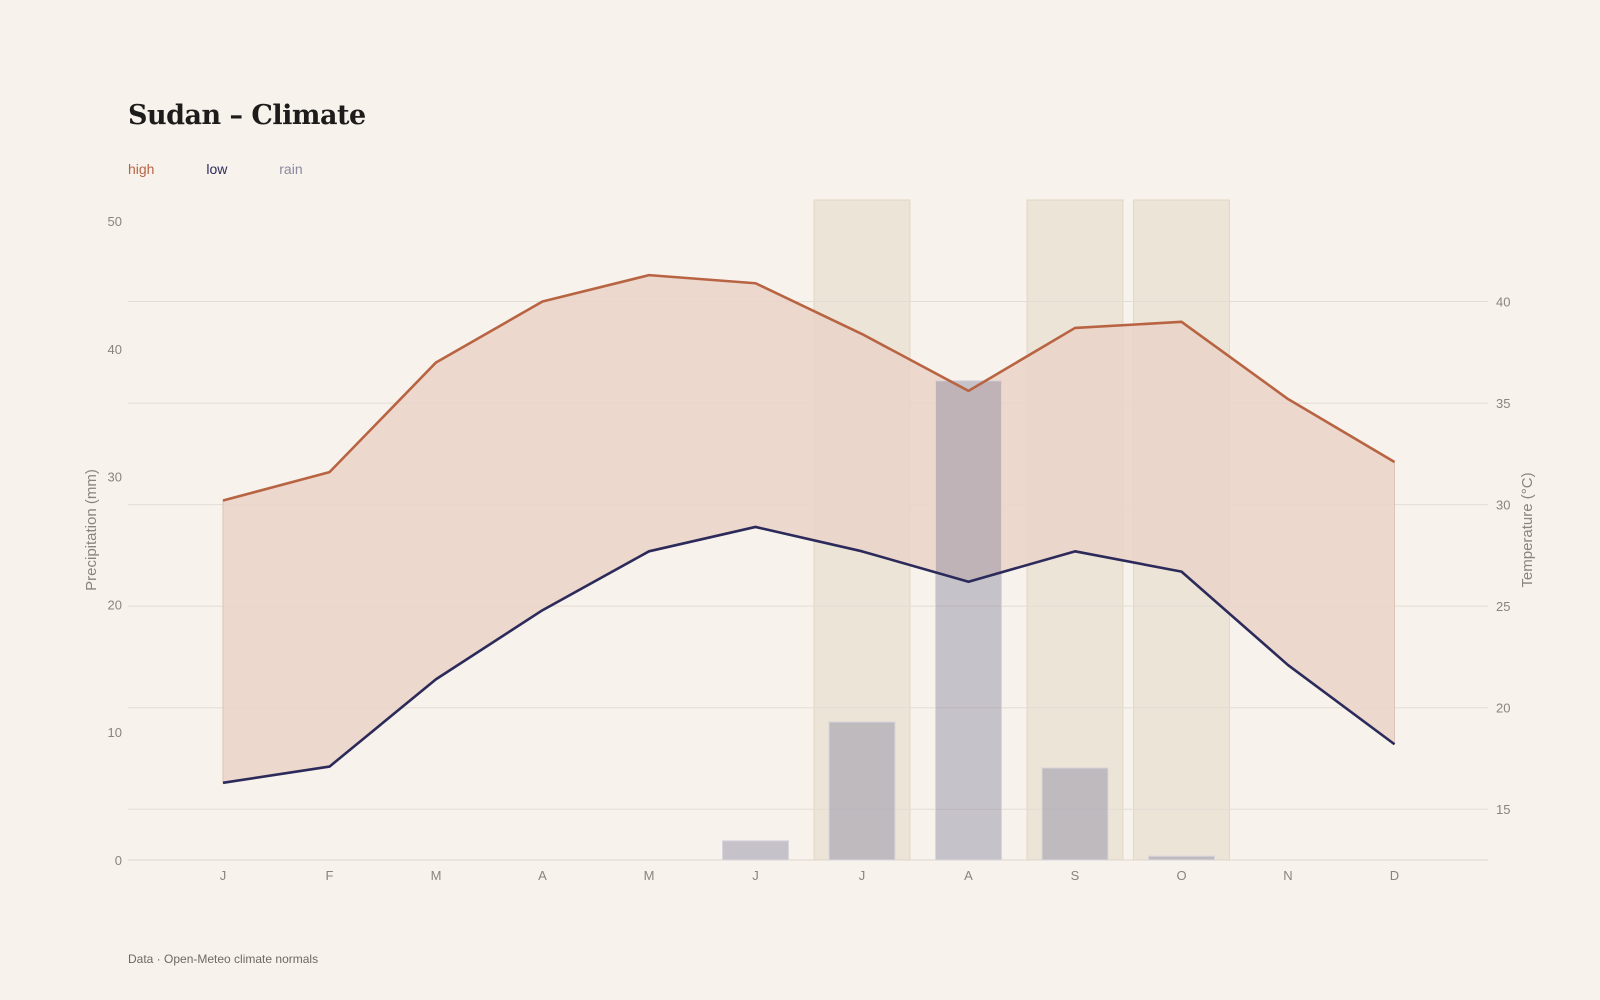 This screenshot has width=1600, height=1000. Describe the element at coordinates (1394, 875) in the screenshot. I see `x-axis-tick-label: D` at that location.